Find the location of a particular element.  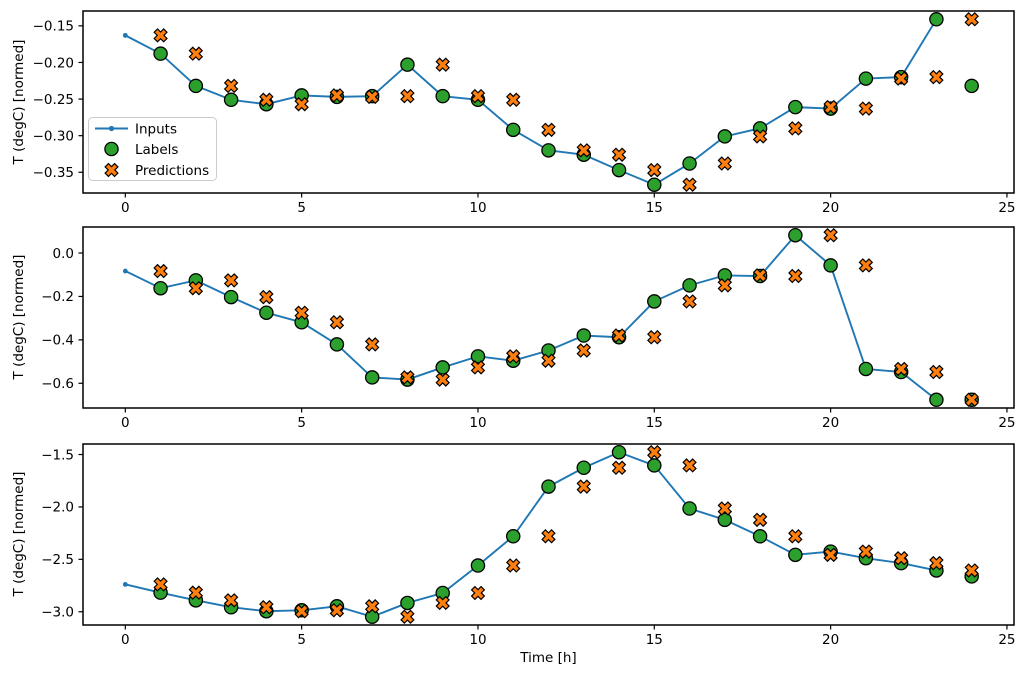

legend-label: Inputs is located at coordinates (156, 129).